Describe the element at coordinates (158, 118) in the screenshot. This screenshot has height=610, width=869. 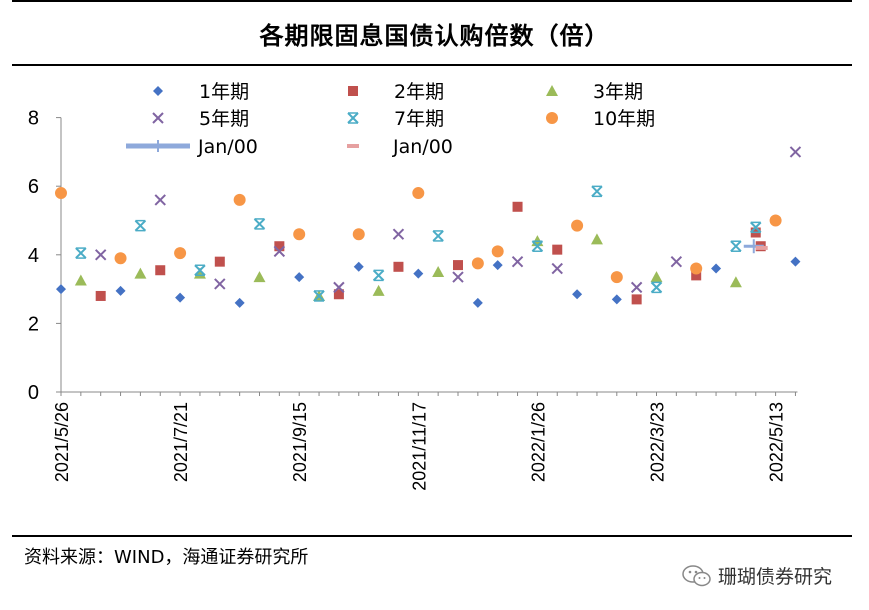
I see `legend-marker-x` at that location.